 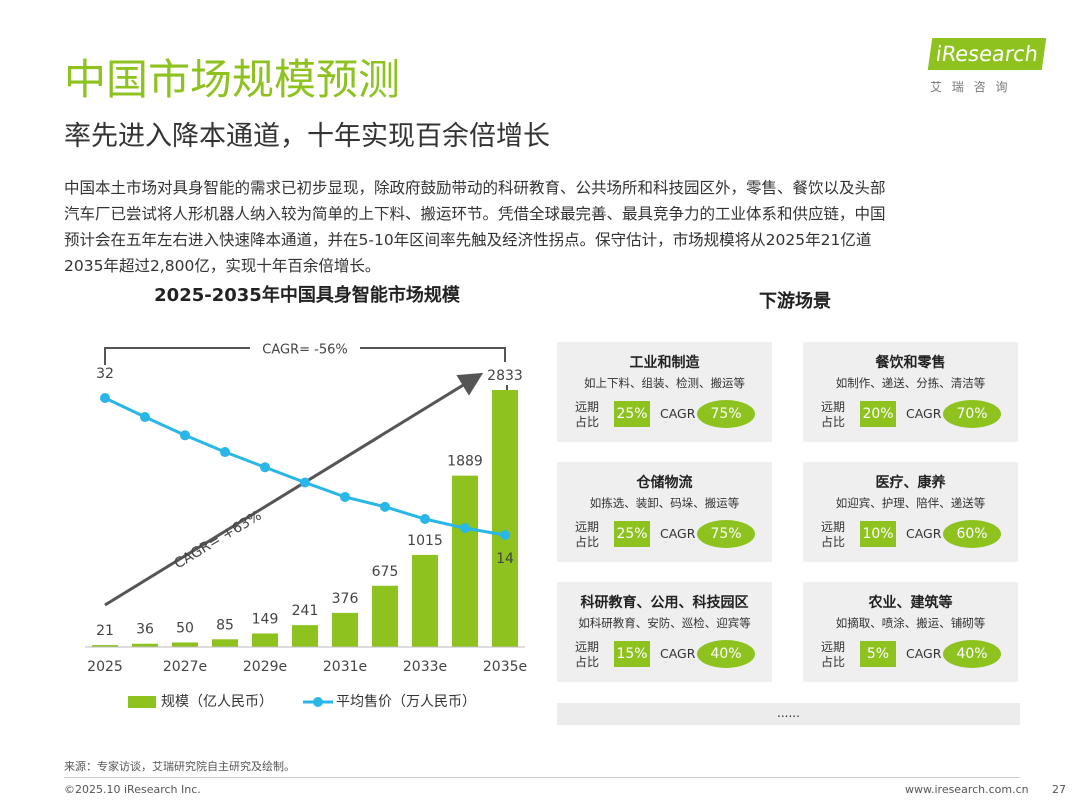 I want to click on scene-card: 餐饮和零售如制作、递送、分拣、清洁等远期 占比 20% CAGR 70%, so click(x=910, y=392).